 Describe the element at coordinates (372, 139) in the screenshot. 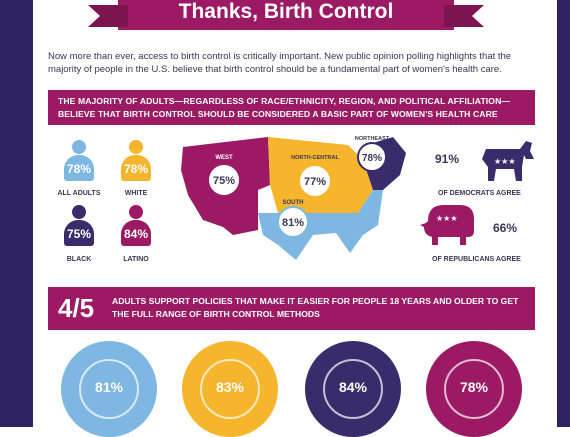

I see `northeast-label: NORTHEAST` at that location.